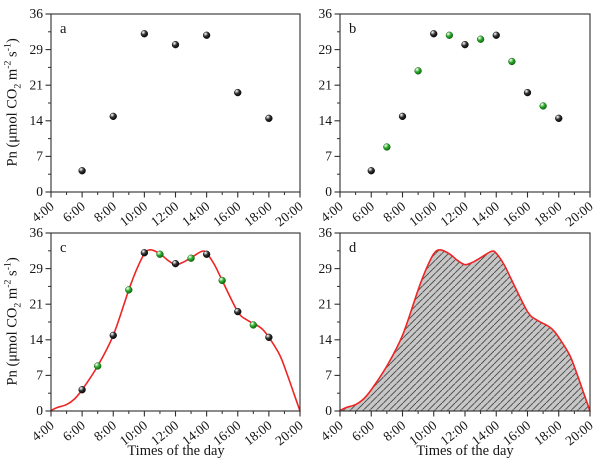  What do you see at coordinates (176, 451) in the screenshot?
I see `x-axis-title-left: Times of the day` at bounding box center [176, 451].